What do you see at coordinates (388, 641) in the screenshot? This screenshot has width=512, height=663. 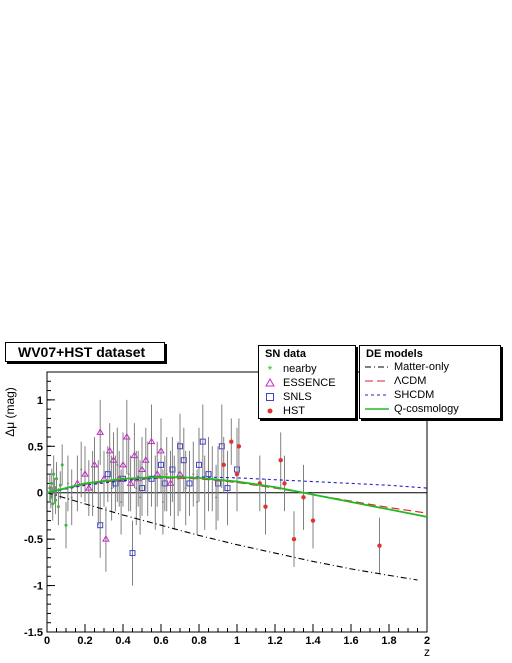 I see `x-tick-label: 1.8` at bounding box center [388, 641].